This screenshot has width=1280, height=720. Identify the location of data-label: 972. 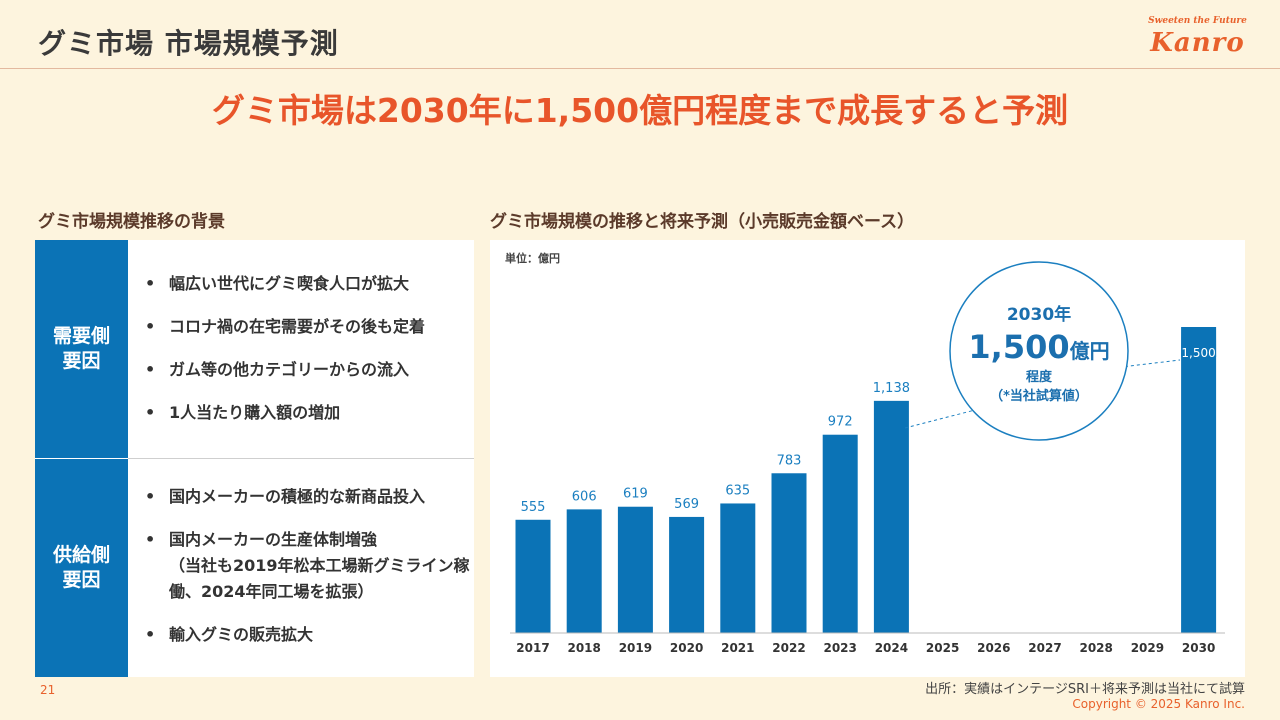
(840, 422).